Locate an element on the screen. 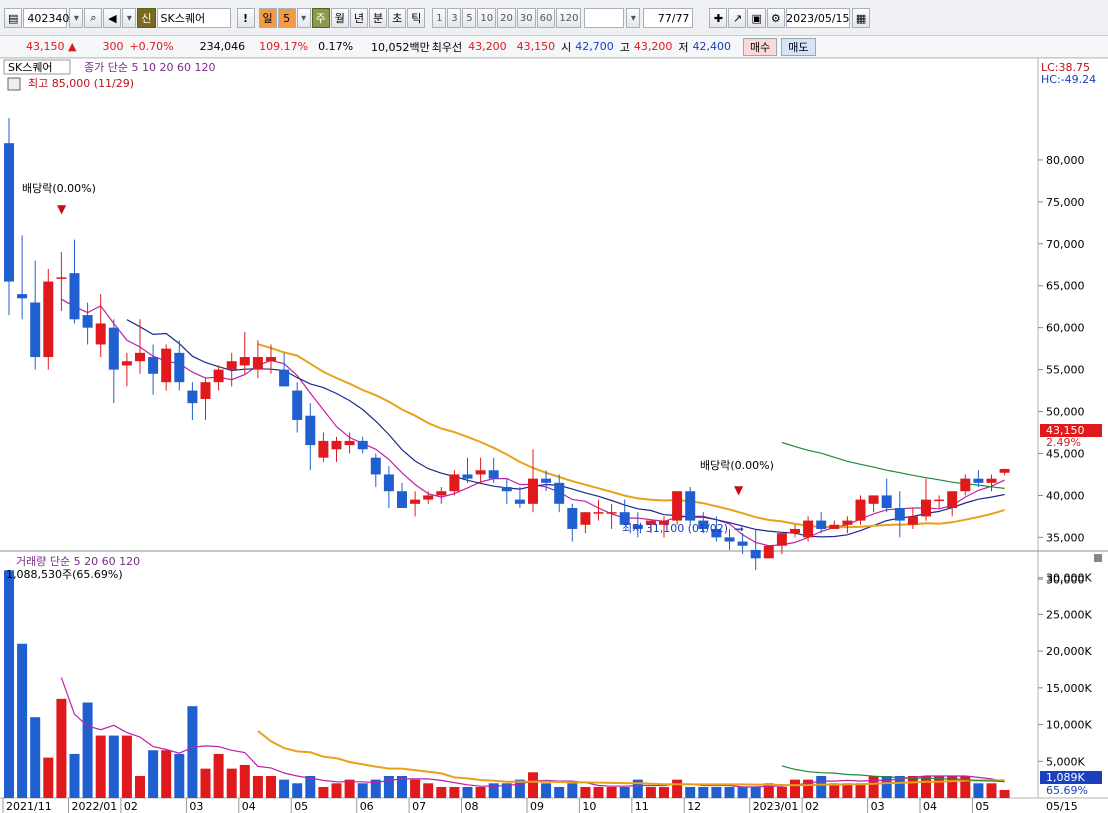 The image size is (1108, 813). gear-icon: ⚙ is located at coordinates (775, 18).